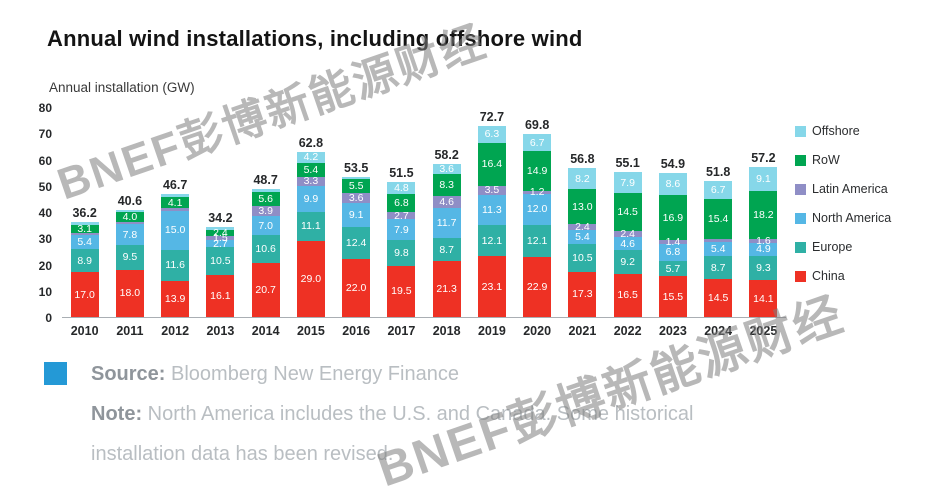 This screenshot has width=930, height=497. Describe the element at coordinates (265, 225) in the screenshot. I see `segment-north-america-2014: 7.0` at that location.